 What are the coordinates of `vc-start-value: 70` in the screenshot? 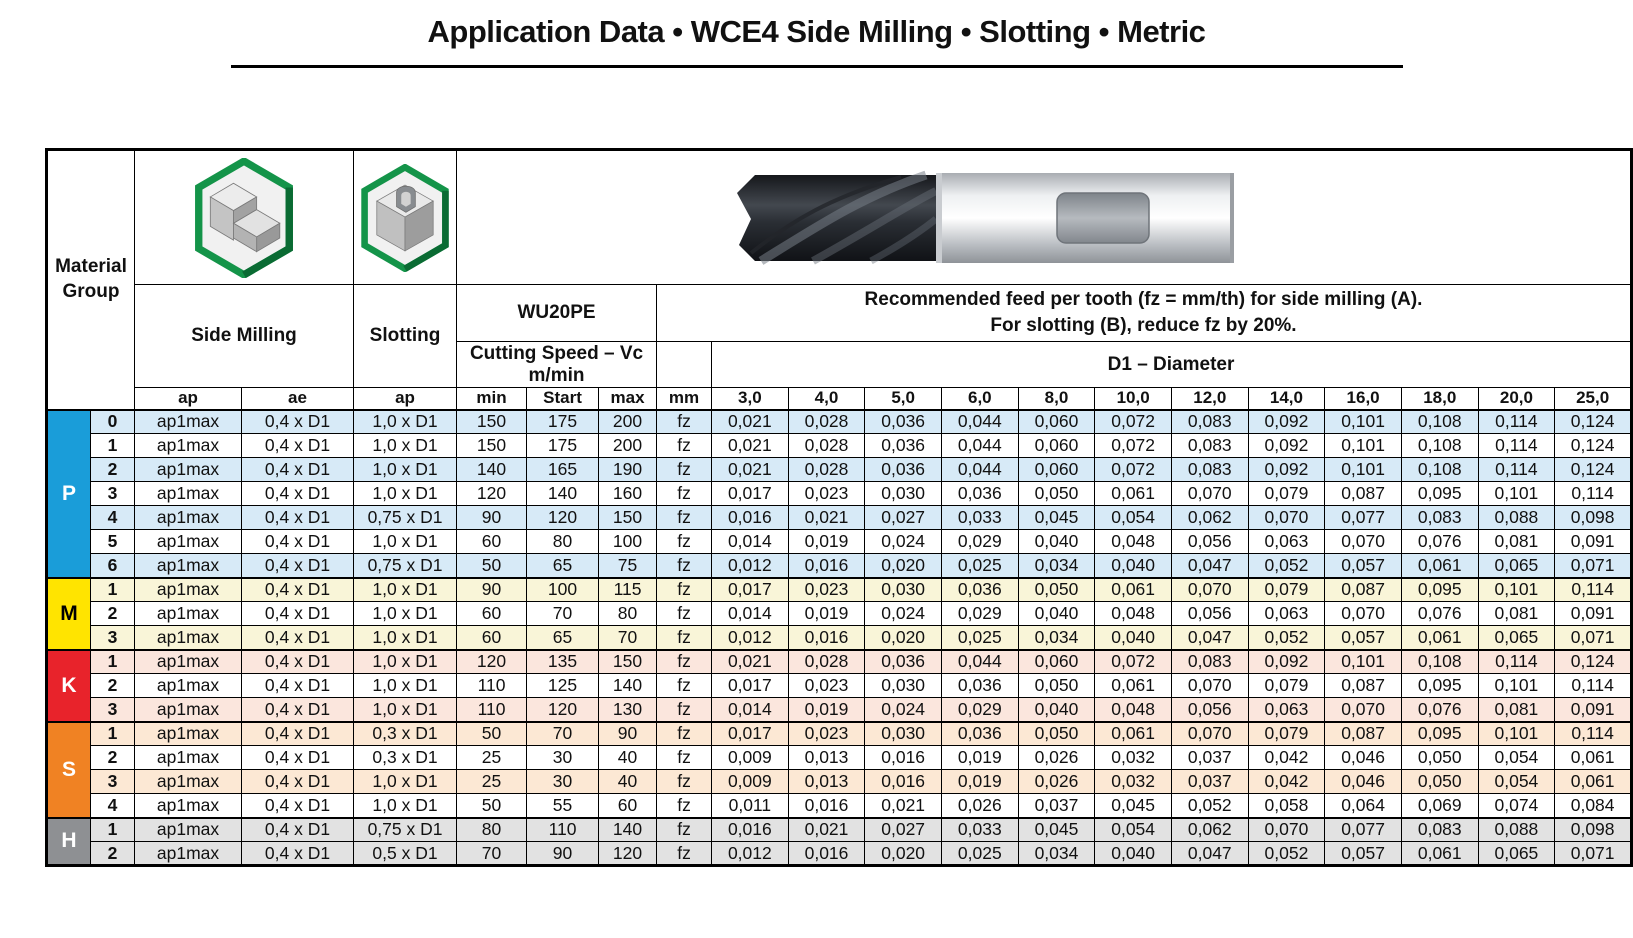 It's located at (563, 733).